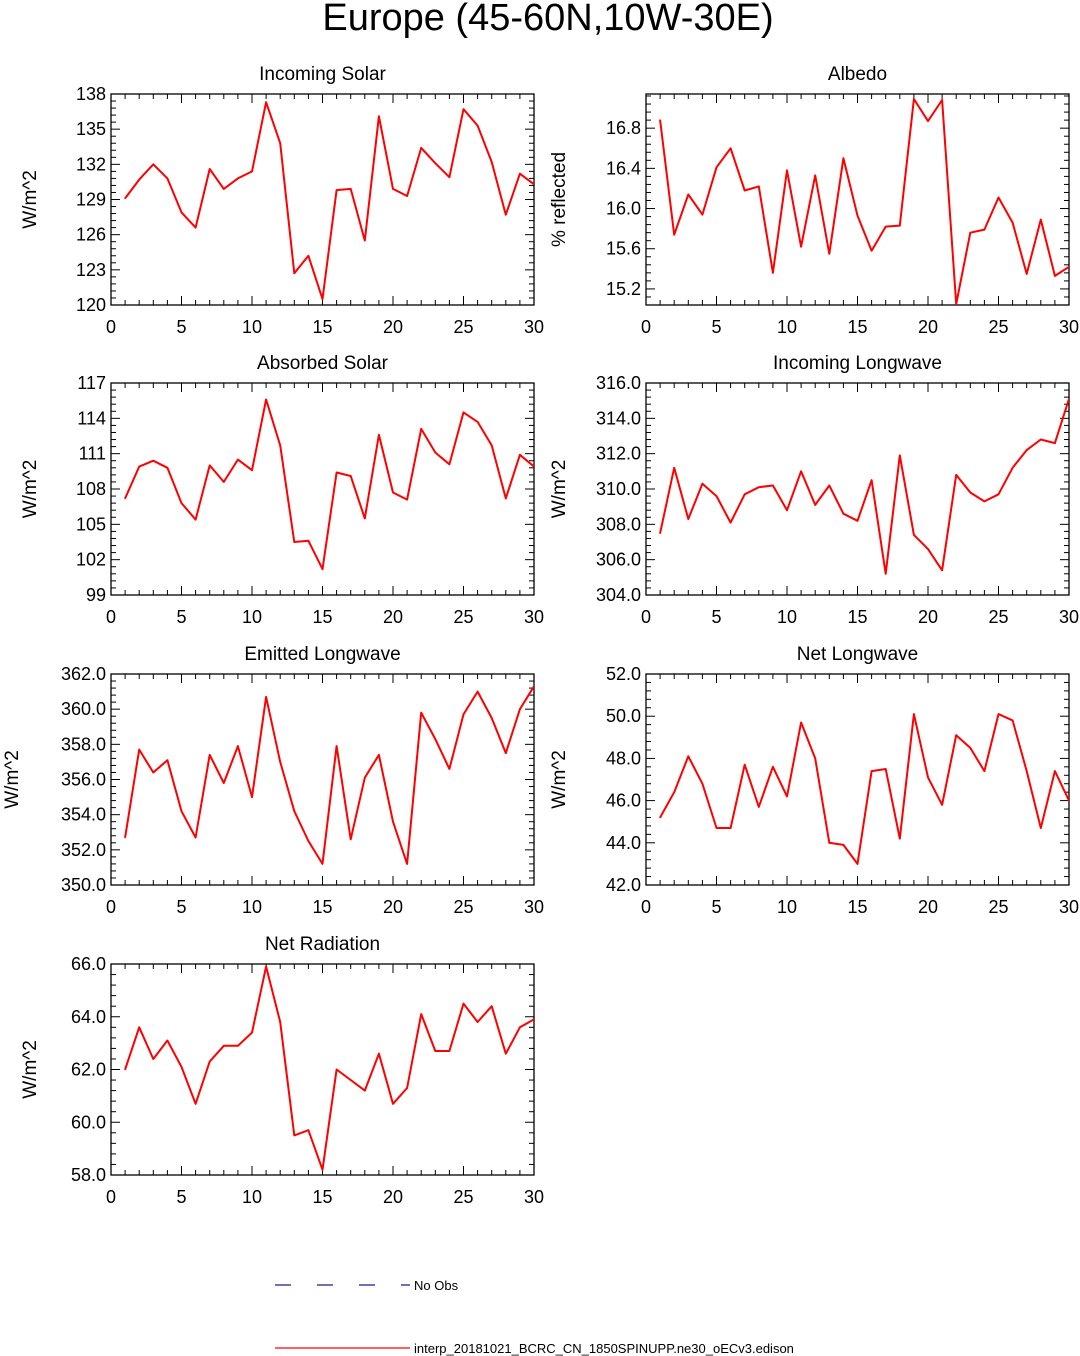  Describe the element at coordinates (623, 843) in the screenshot. I see `y-tick-label: 44.0` at that location.